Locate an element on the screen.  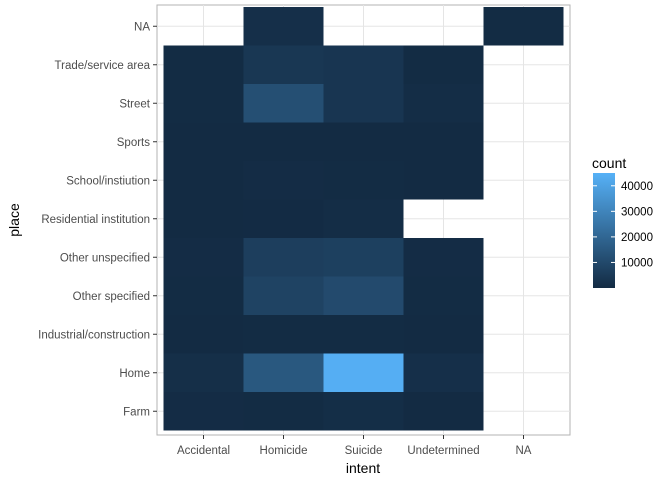
x-axis-ticks: Accidental Homicide Suicide Undetermined NA is located at coordinates (354, 446).